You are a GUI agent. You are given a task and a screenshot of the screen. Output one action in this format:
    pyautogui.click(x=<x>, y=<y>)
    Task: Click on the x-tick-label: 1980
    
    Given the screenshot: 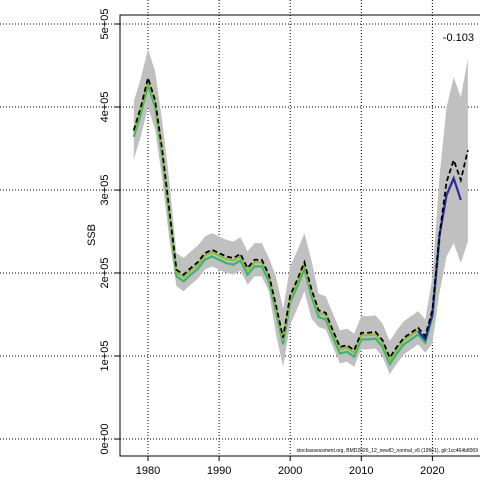 What is the action you would take?
    pyautogui.click(x=148, y=471)
    